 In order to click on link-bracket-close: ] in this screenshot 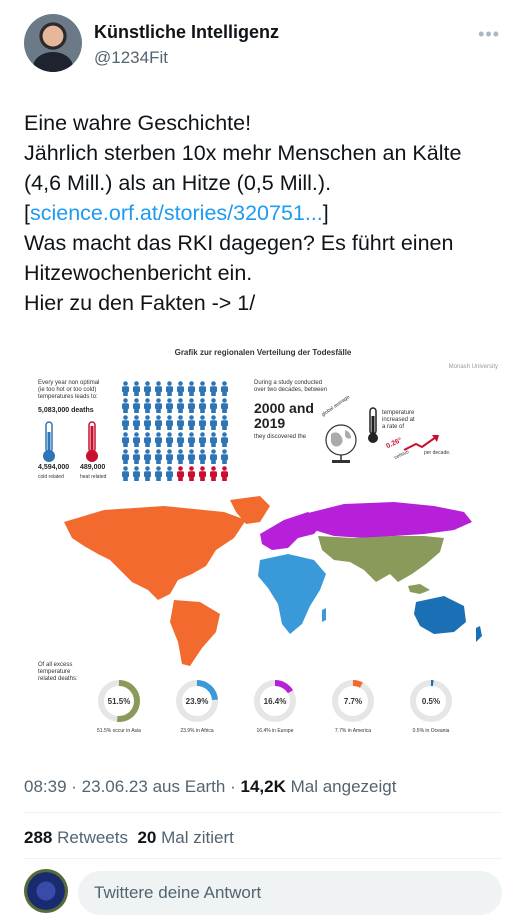, I will do `click(325, 213)`.